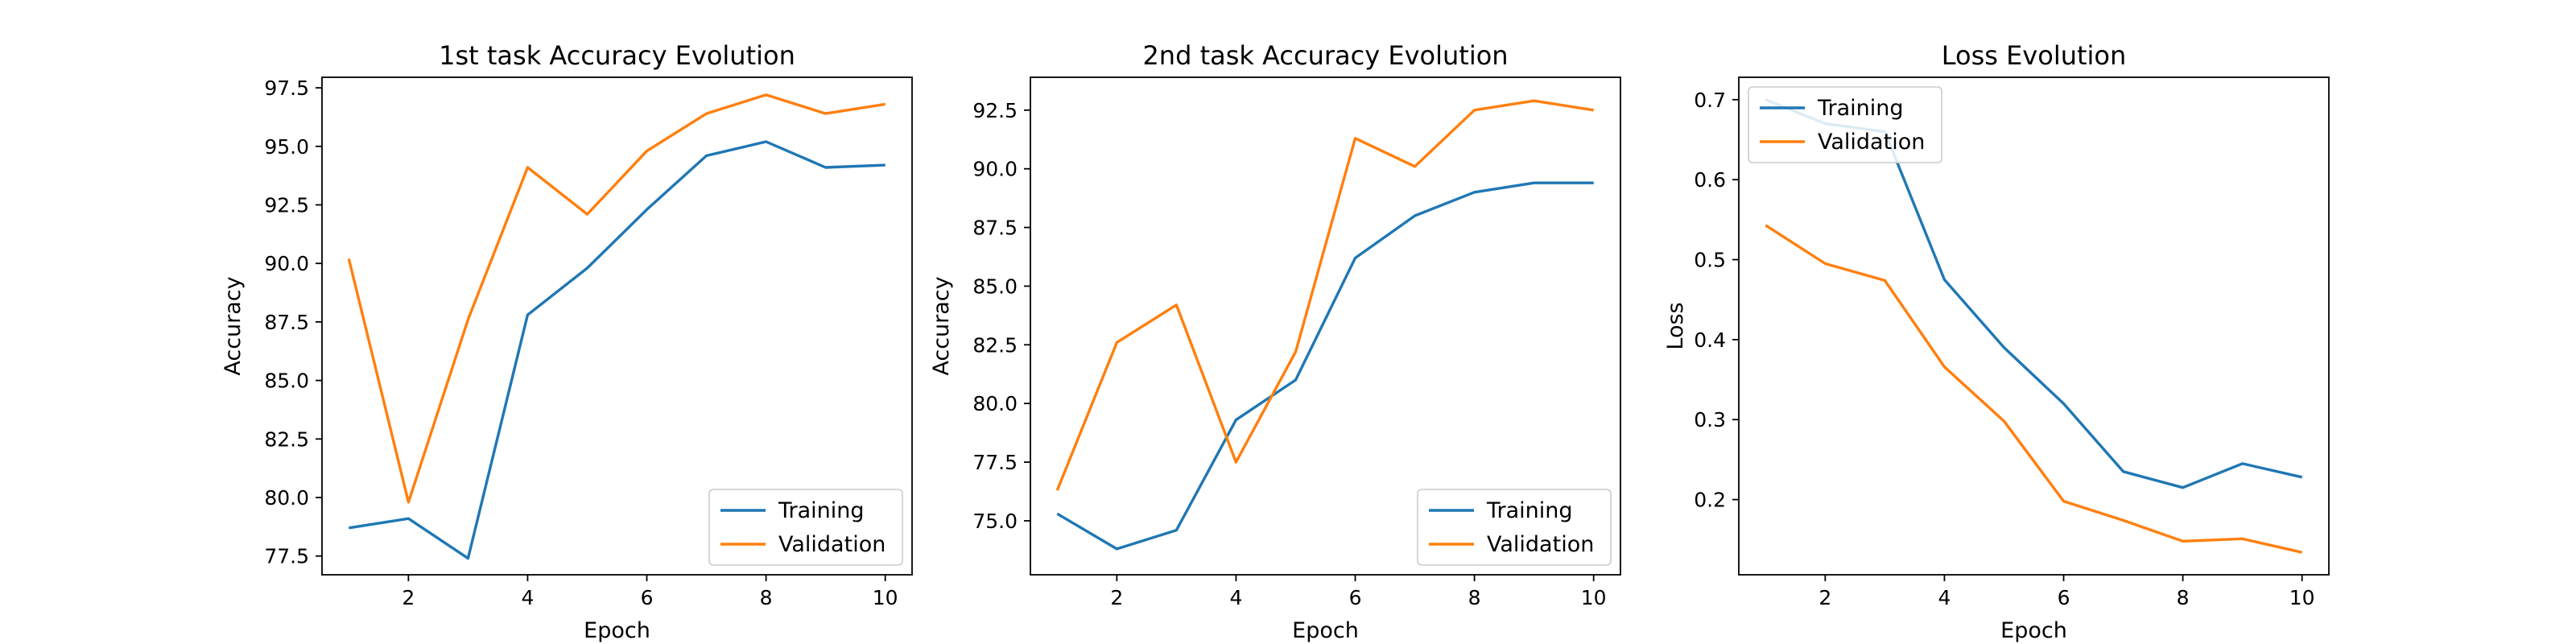 The height and width of the screenshot is (644, 2576). I want to click on y-tick-label: 0.6, so click(1710, 180).